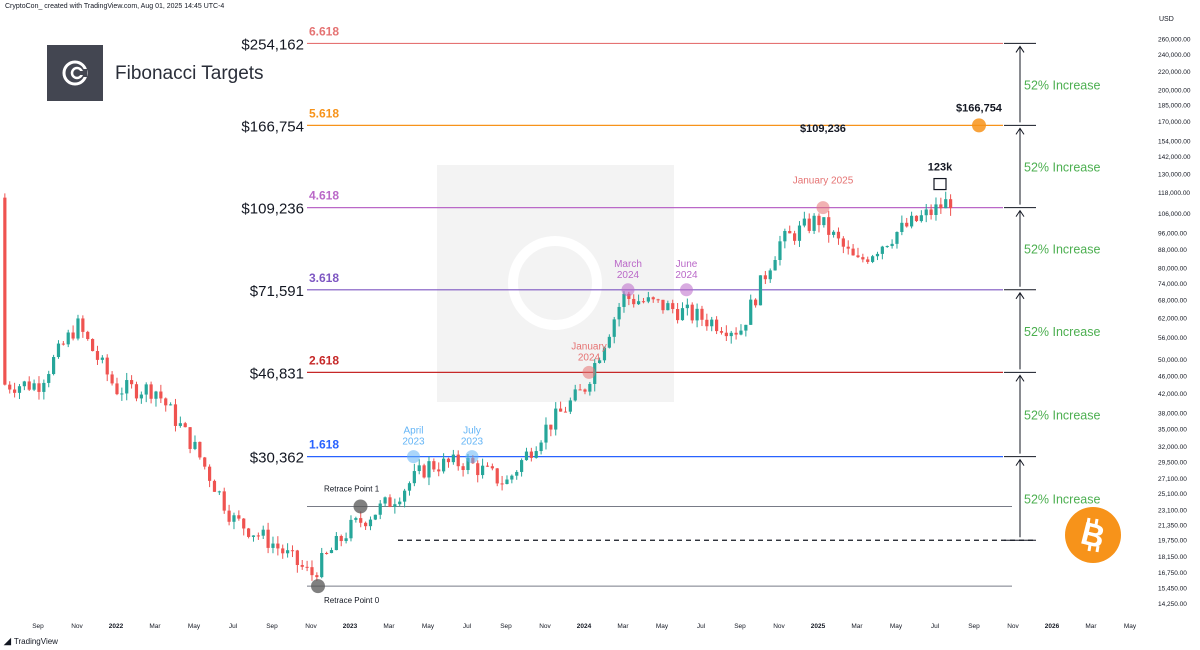 This screenshot has width=1200, height=650. What do you see at coordinates (896, 626) in the screenshot?
I see `x-tick-label: May` at bounding box center [896, 626].